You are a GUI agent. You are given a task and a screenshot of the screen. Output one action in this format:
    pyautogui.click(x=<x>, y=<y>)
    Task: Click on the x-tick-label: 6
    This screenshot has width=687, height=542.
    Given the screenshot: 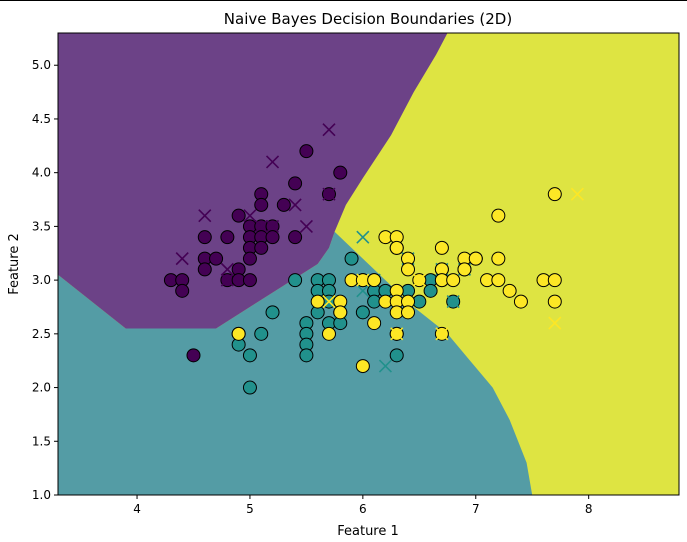 What is the action you would take?
    pyautogui.click(x=363, y=509)
    